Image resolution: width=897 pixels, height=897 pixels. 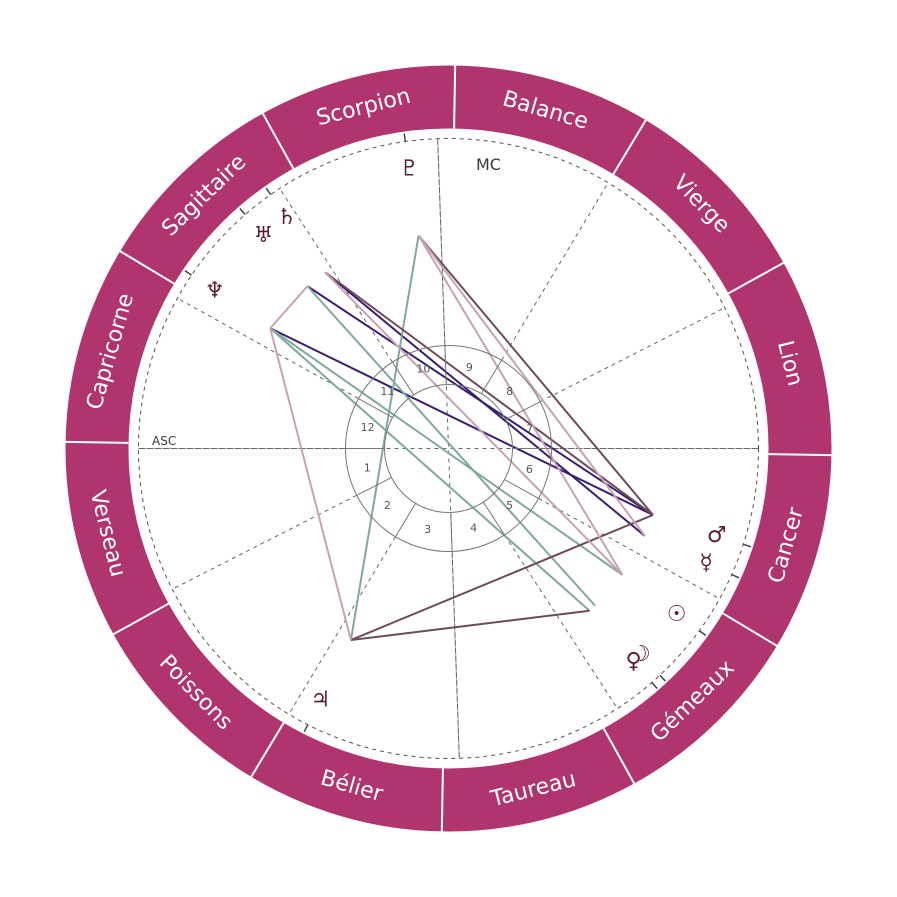 I want to click on house-number: 3, so click(x=427, y=529).